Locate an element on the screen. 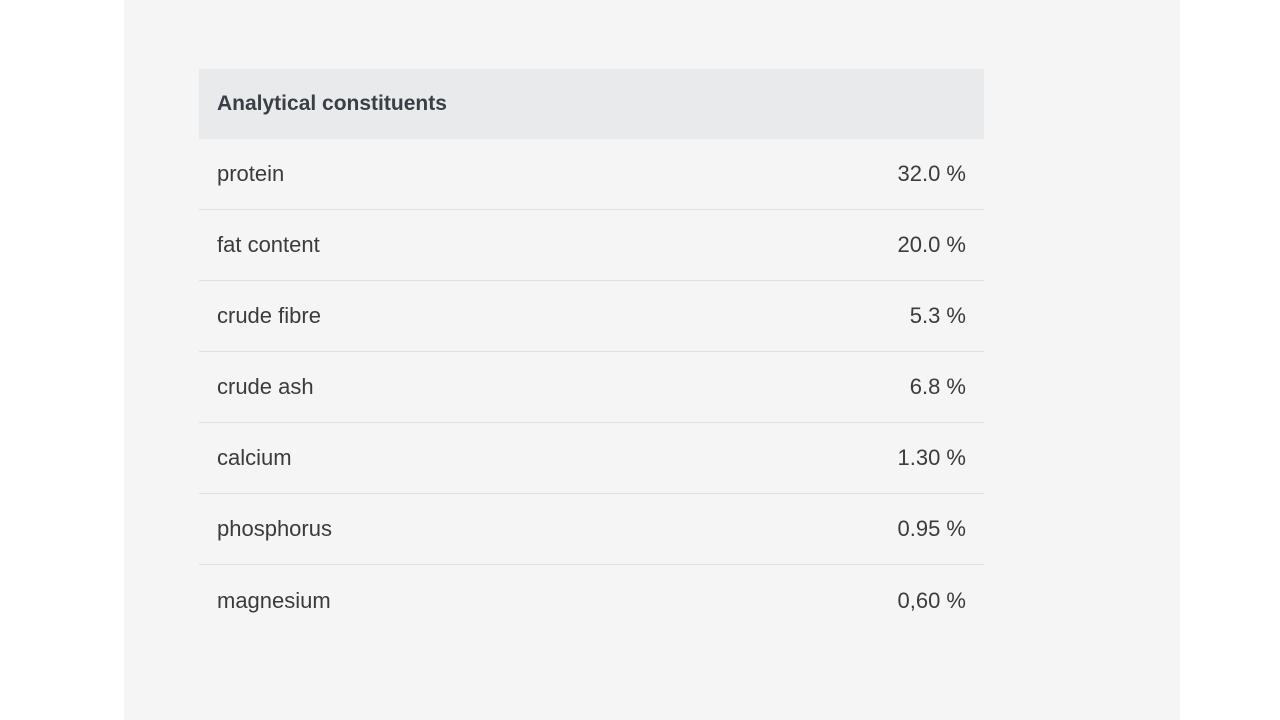 This screenshot has width=1280, height=720. table-row: fat content 20.0 % is located at coordinates (591, 245).